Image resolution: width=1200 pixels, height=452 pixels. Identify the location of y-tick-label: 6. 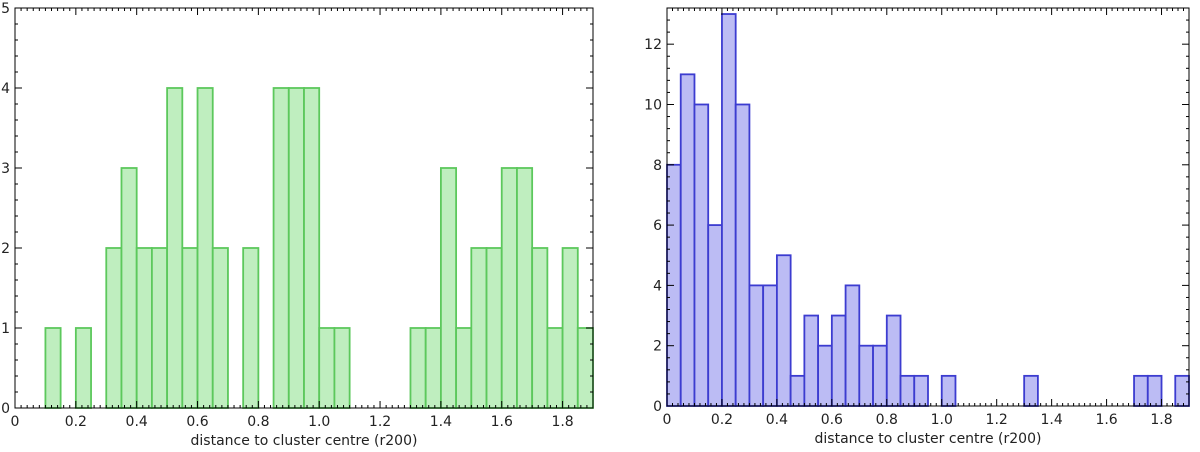
(657, 226).